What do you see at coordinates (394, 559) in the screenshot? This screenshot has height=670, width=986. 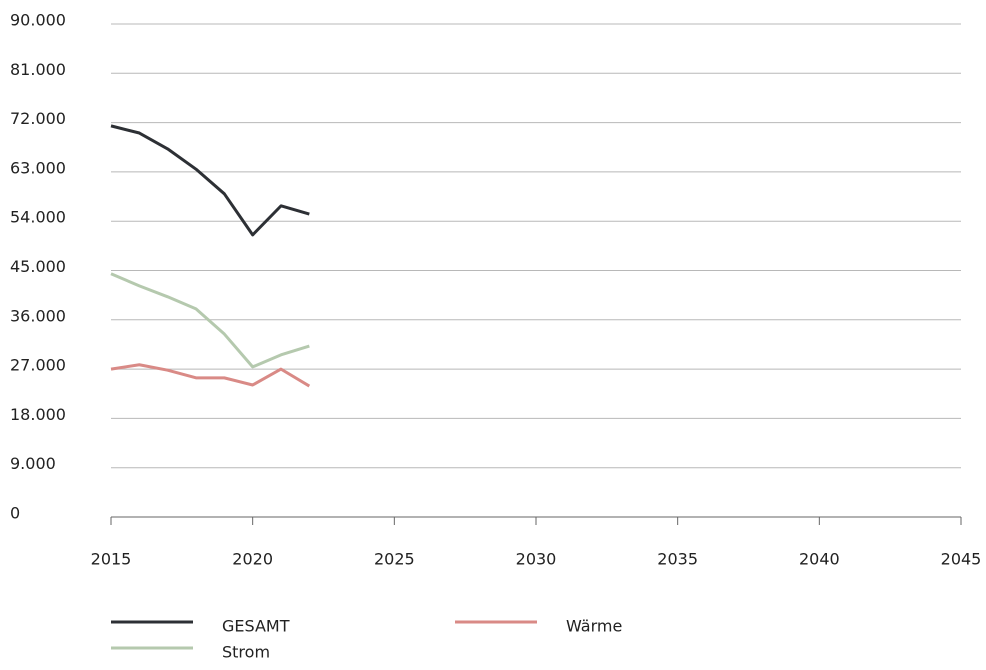 I see `x-tick-label: 2025` at bounding box center [394, 559].